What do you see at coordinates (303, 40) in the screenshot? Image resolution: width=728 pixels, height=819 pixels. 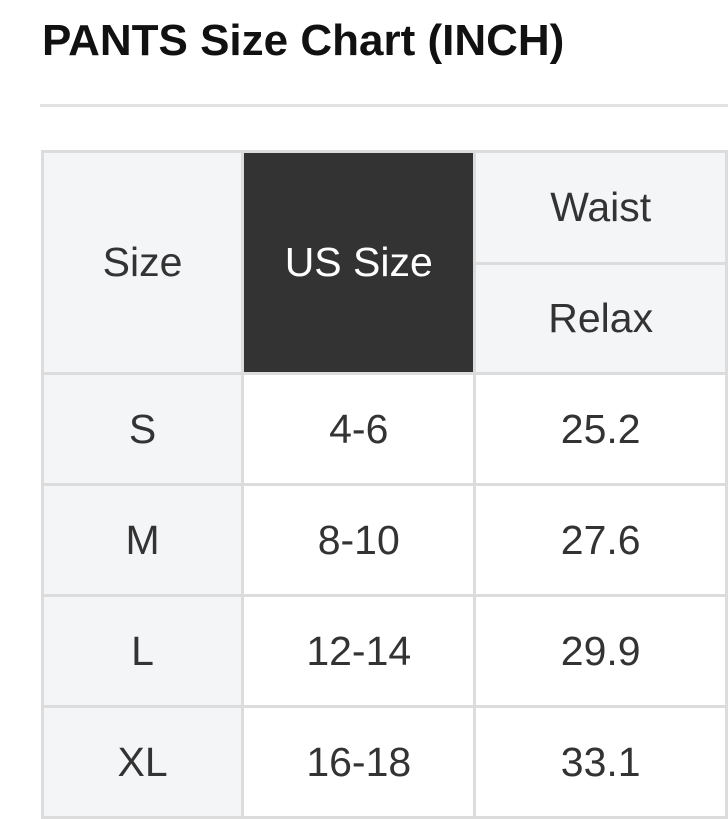 I see `page-title: PANTS Size Chart (INCH)` at bounding box center [303, 40].